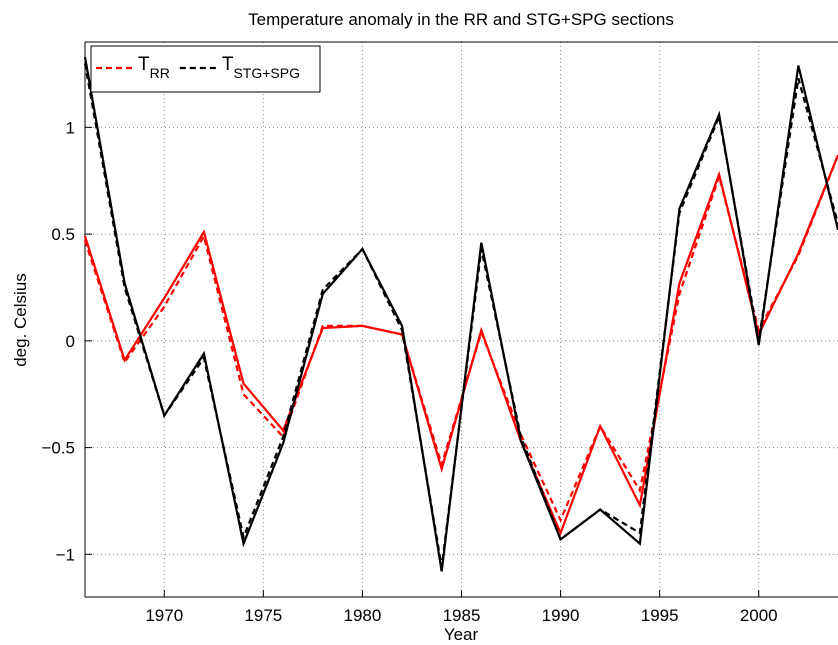 The height and width of the screenshot is (645, 838). What do you see at coordinates (462, 615) in the screenshot?
I see `x-tick-label: 1985` at bounding box center [462, 615].